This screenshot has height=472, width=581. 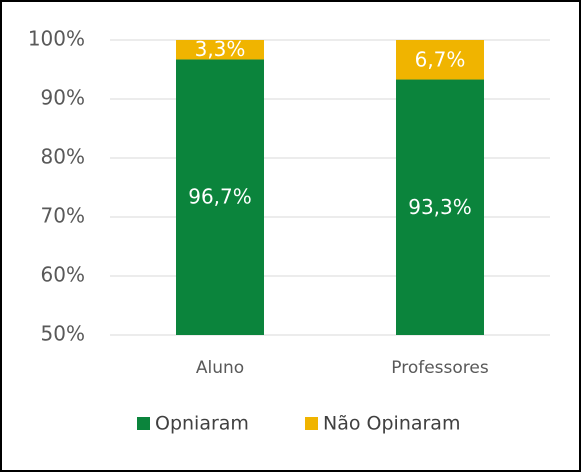 What do you see at coordinates (63, 275) in the screenshot?
I see `y-tick-label: 60%` at bounding box center [63, 275].